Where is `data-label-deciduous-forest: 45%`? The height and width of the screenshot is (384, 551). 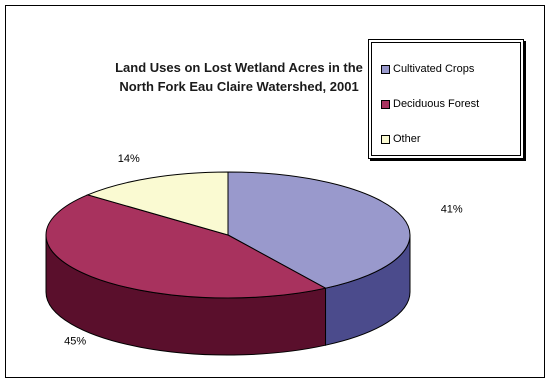 data-label-deciduous-forest: 45% is located at coordinates (75, 342).